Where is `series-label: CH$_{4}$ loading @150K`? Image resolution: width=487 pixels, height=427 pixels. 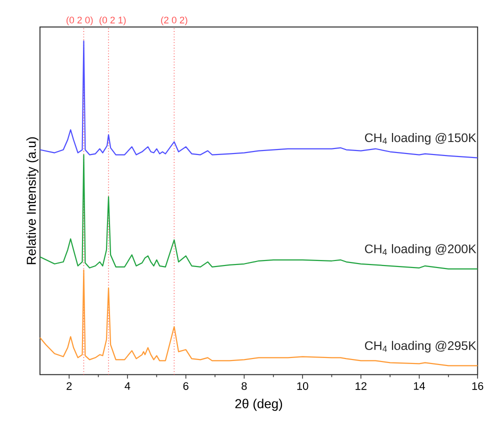 series-label: CH$_{4}$ loading @150K is located at coordinates (420, 139).